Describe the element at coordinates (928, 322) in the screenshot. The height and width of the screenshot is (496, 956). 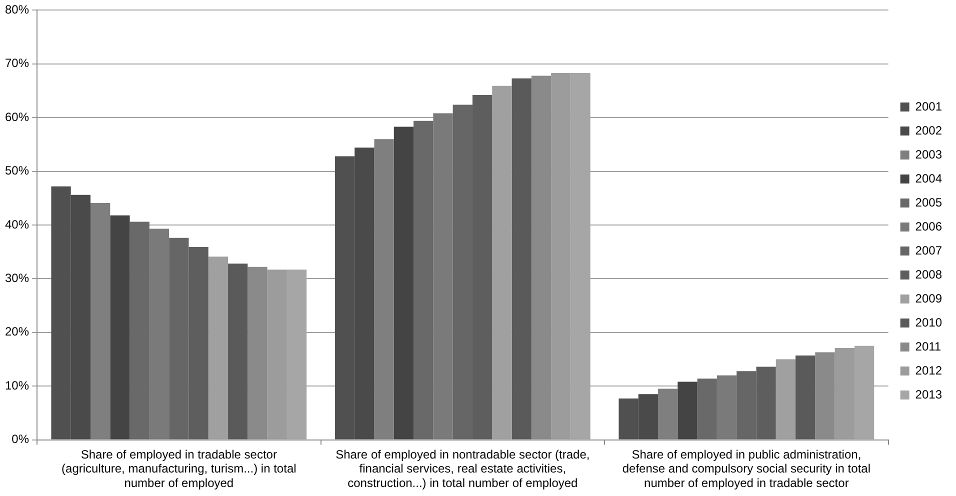
I see `legend-label: 2010` at that location.